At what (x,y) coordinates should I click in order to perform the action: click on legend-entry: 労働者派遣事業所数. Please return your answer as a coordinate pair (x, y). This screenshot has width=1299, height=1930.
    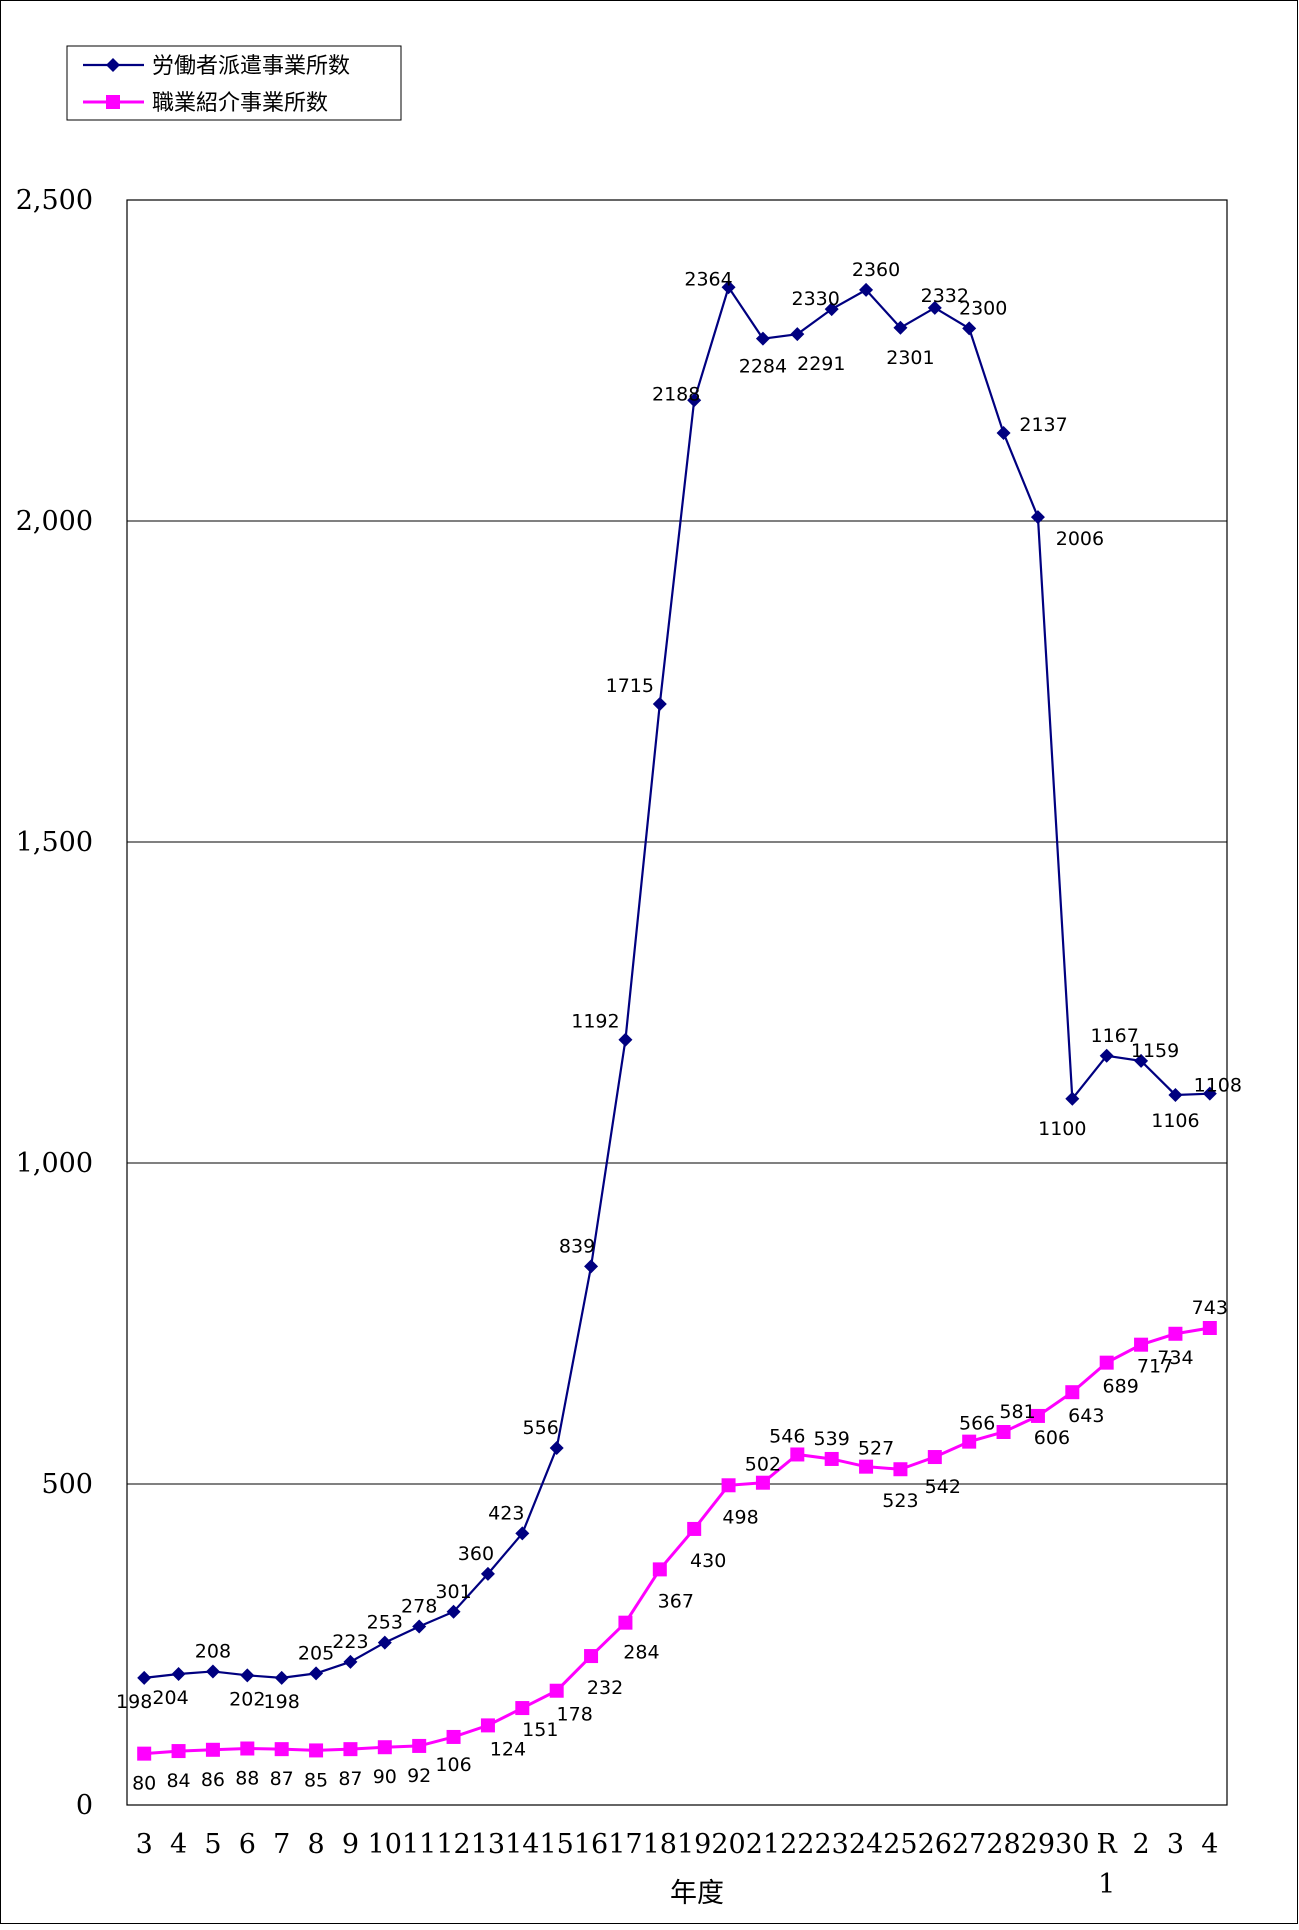
    Looking at the image, I should click on (251, 66).